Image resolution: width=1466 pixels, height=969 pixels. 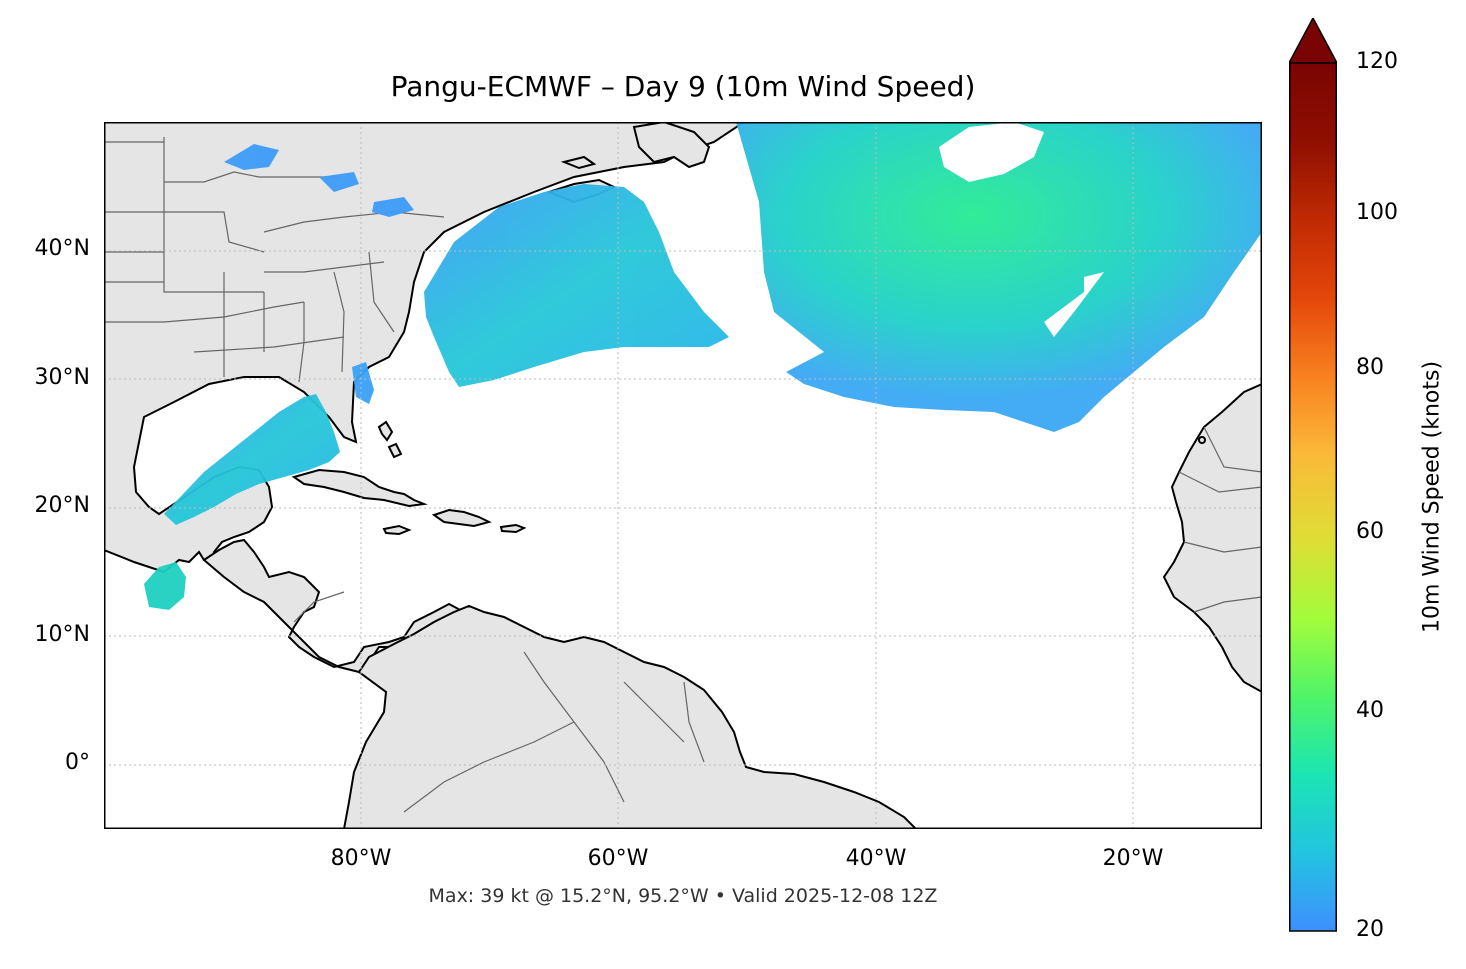 What do you see at coordinates (385, 431) in the screenshot?
I see `land-bahamas` at bounding box center [385, 431].